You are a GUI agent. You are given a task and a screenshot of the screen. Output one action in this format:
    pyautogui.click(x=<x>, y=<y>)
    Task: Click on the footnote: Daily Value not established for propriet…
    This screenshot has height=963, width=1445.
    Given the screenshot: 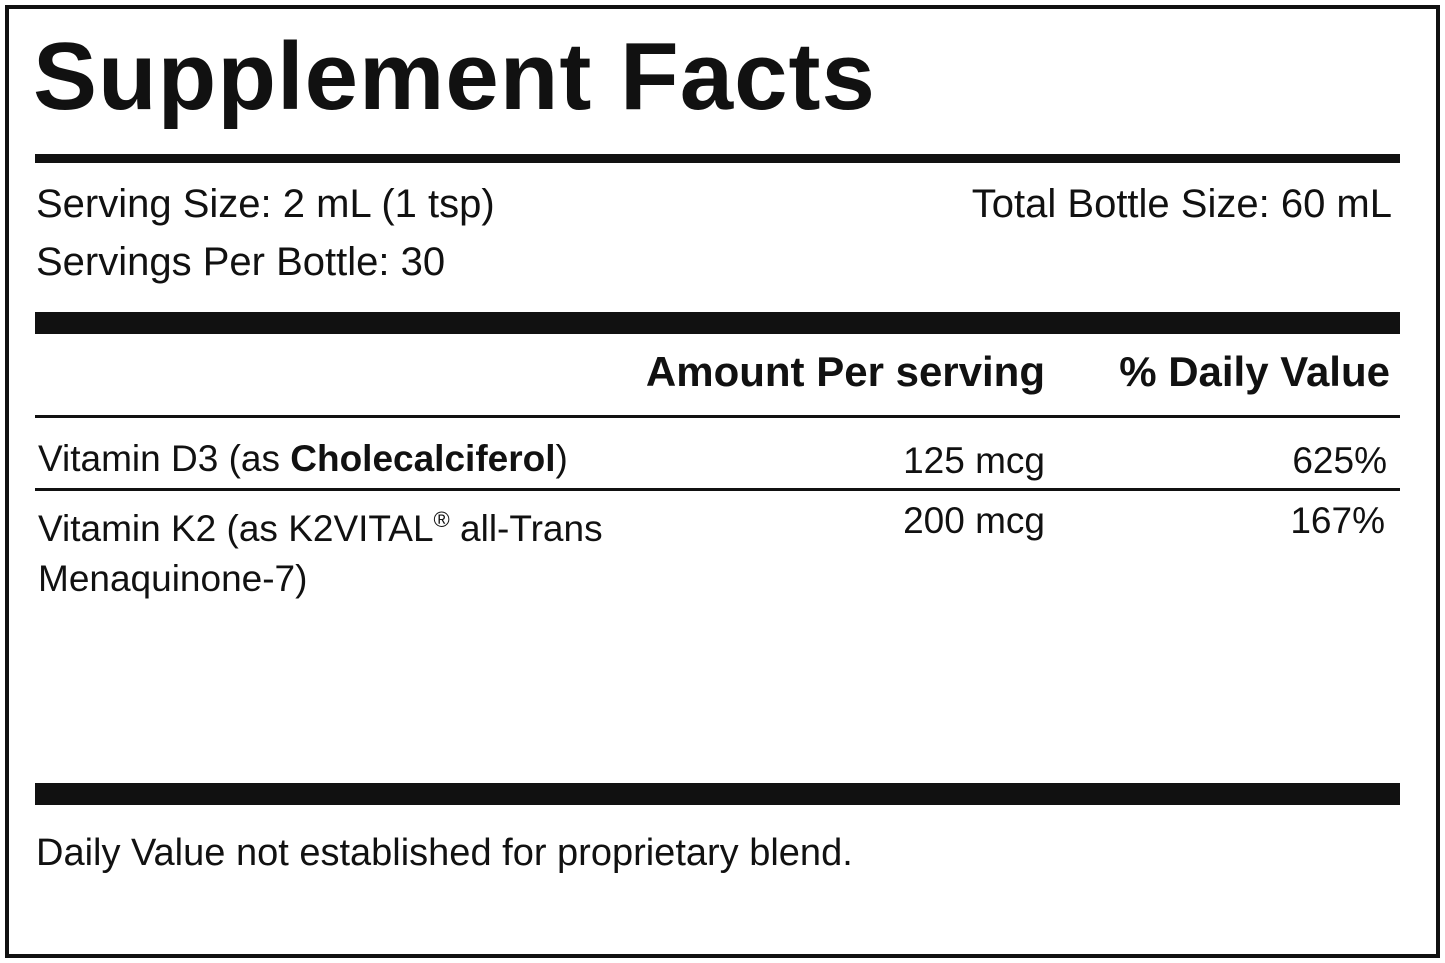 What is the action you would take?
    pyautogui.click(x=444, y=853)
    